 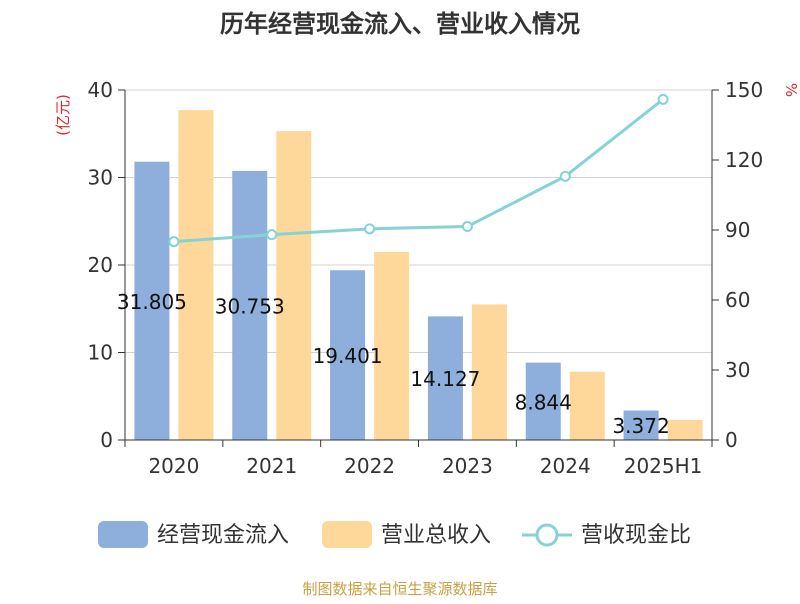 What do you see at coordinates (400, 24) in the screenshot?
I see `chart-title: 历年经营现金流入、营业收入情况` at bounding box center [400, 24].